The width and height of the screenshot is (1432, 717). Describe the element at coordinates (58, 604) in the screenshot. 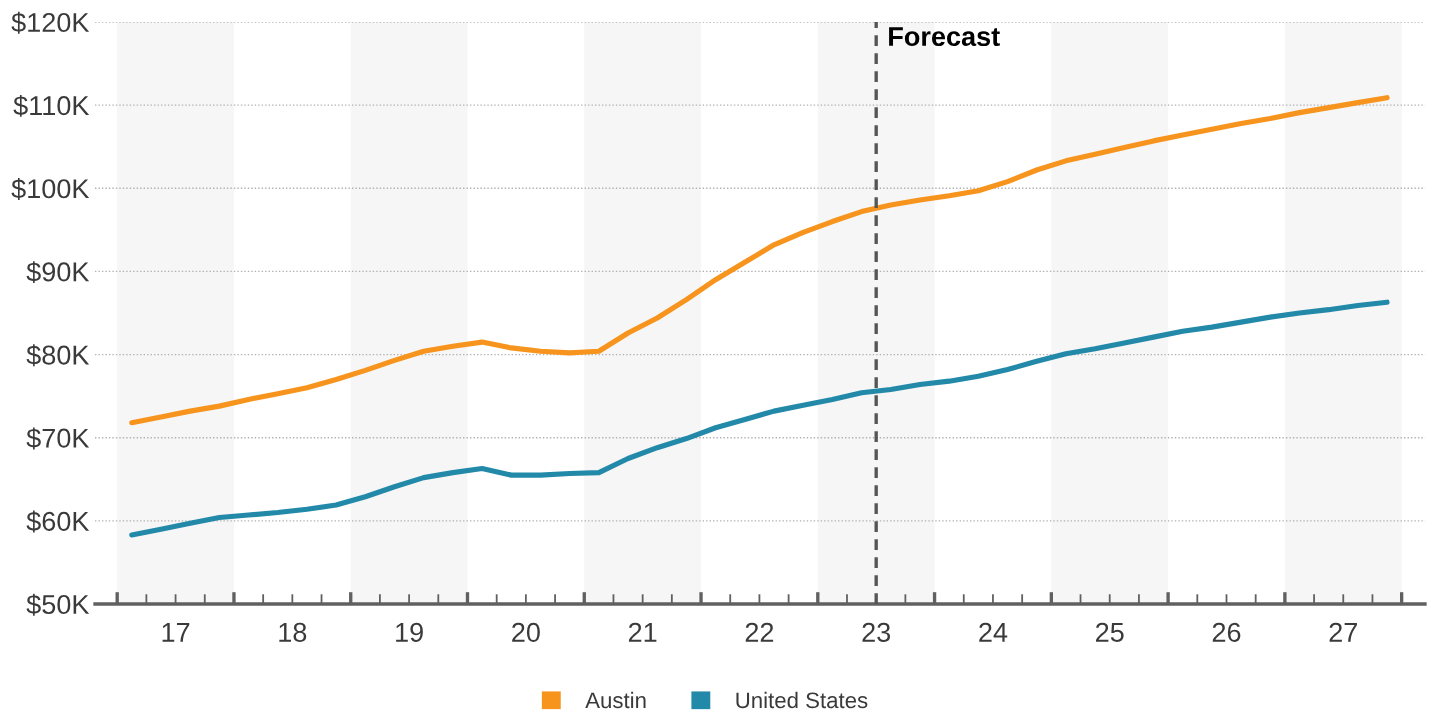

I see `y-tick-label: $50K` at that location.